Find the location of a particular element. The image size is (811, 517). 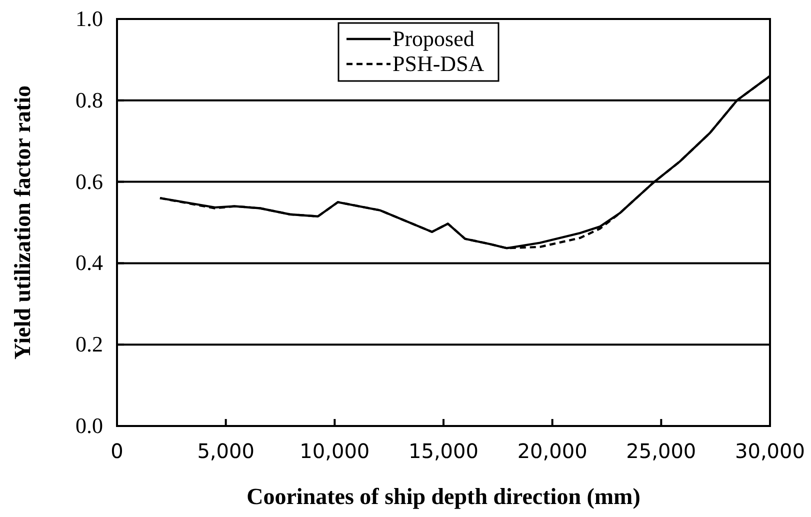

legend-label: PSH-DSA is located at coordinates (438, 63).